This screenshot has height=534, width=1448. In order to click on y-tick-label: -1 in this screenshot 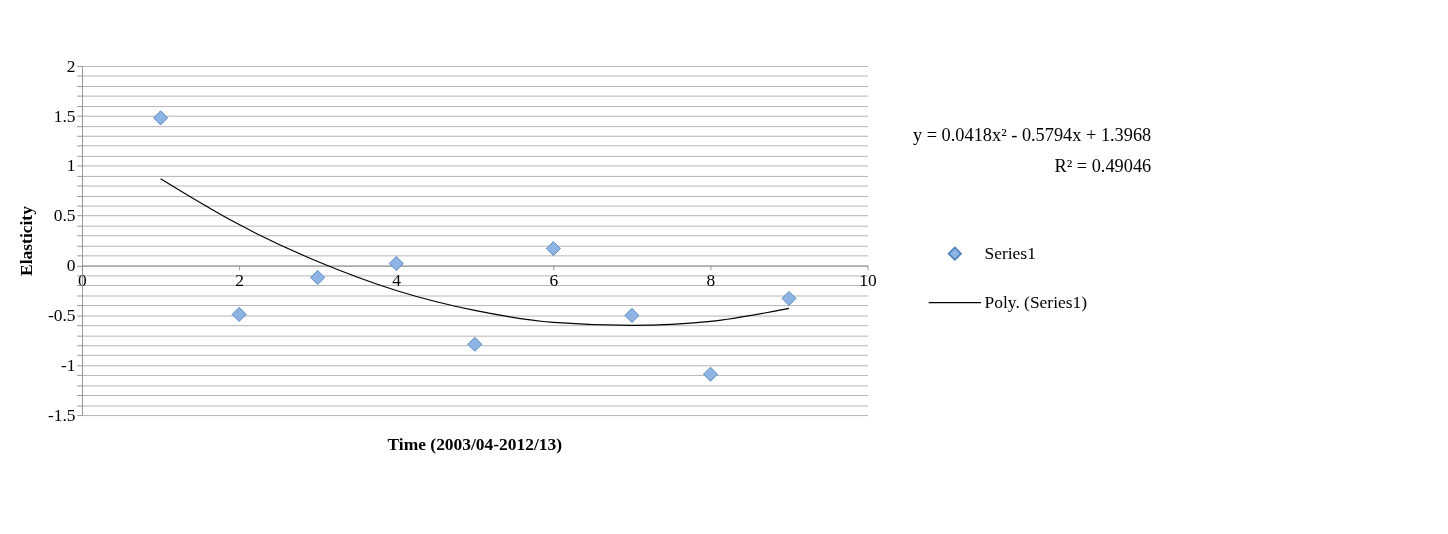, I will do `click(68, 364)`.